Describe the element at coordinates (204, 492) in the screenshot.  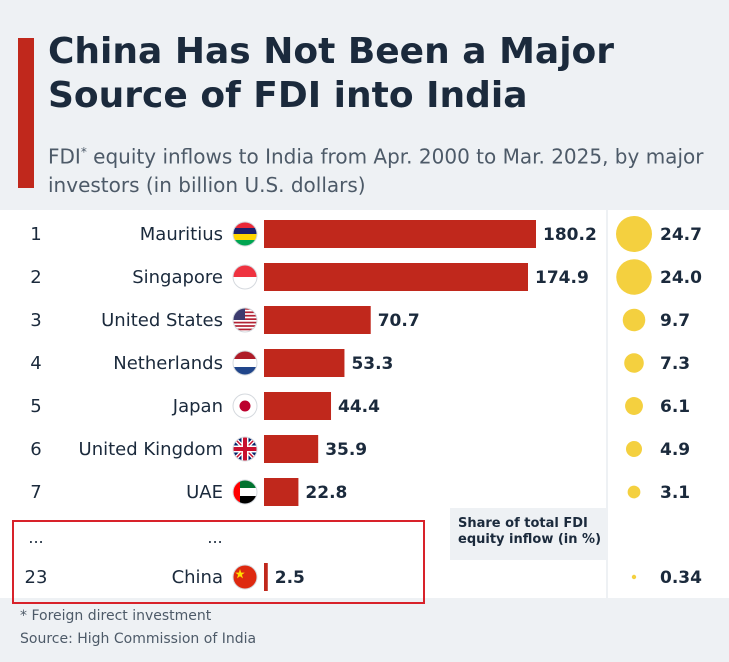
I see `country-label: UAE` at that location.